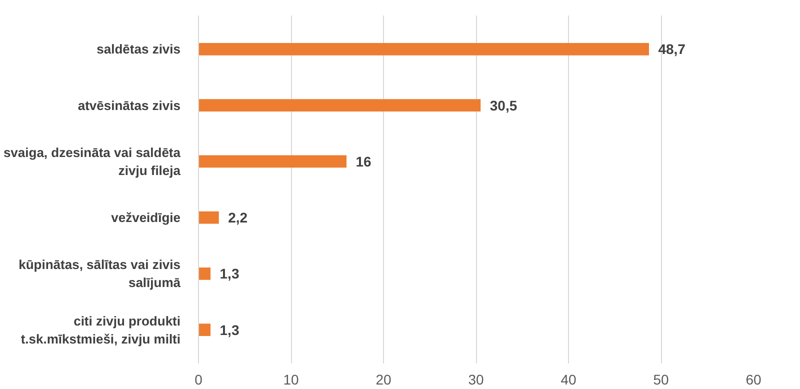  Describe the element at coordinates (568, 380) in the screenshot. I see `x-tick-label: 40` at that location.